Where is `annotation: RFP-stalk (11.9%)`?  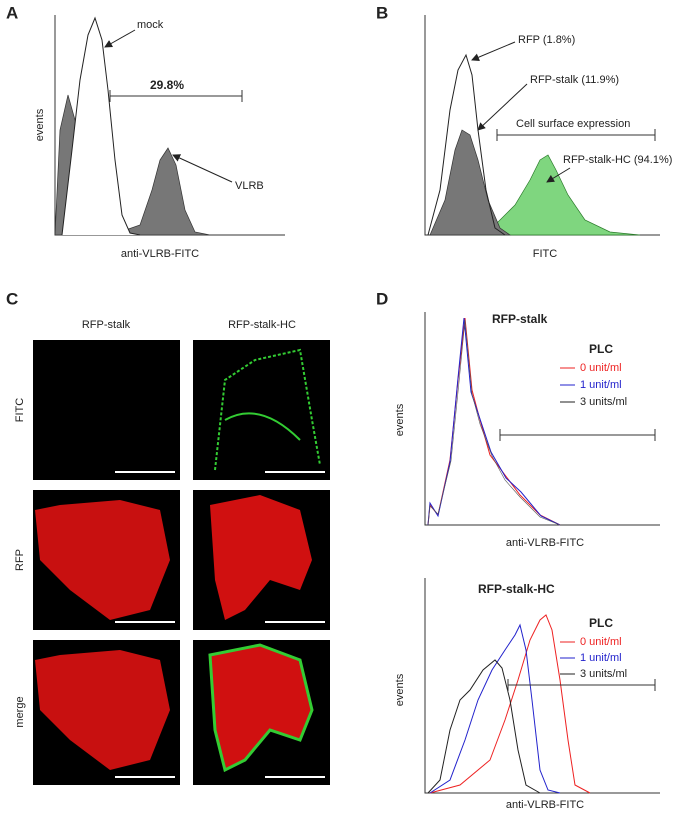 annotation: RFP-stalk (11.9%) is located at coordinates (574, 80).